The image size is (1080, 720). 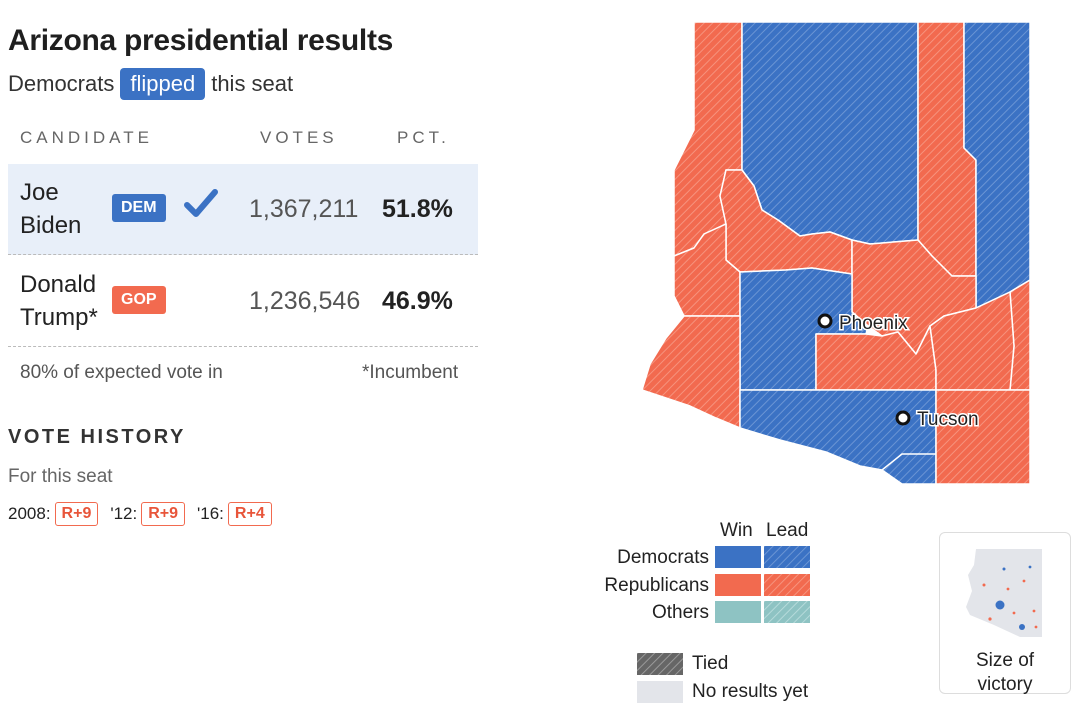 I want to click on flipped-badge: flipped, so click(x=163, y=84).